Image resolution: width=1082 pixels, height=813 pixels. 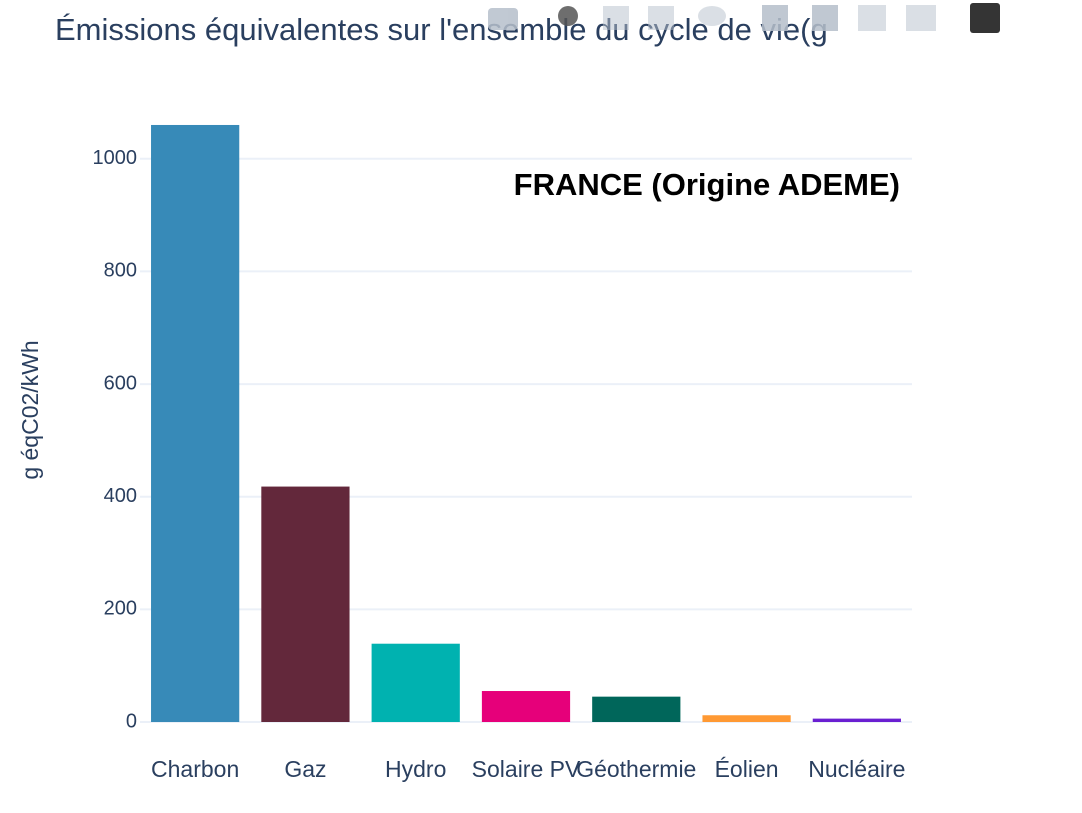 I want to click on x-tick-label: Géothermie, so click(x=636, y=769).